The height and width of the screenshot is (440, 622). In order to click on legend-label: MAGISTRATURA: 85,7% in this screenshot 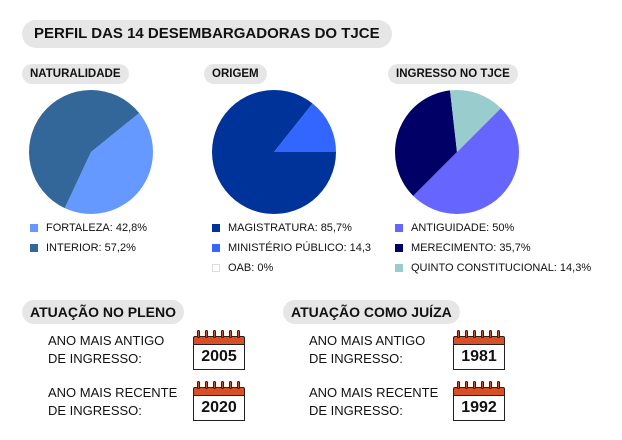, I will do `click(290, 228)`.